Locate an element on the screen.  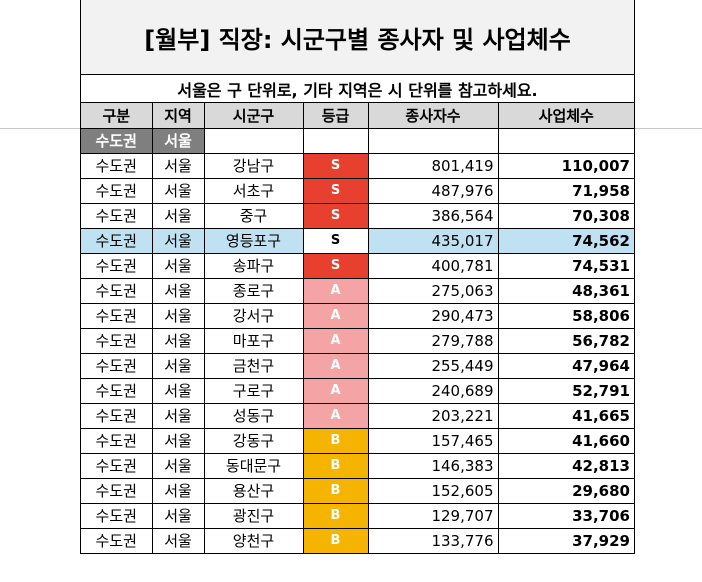
cell-district: 강서구 is located at coordinates (253, 315).